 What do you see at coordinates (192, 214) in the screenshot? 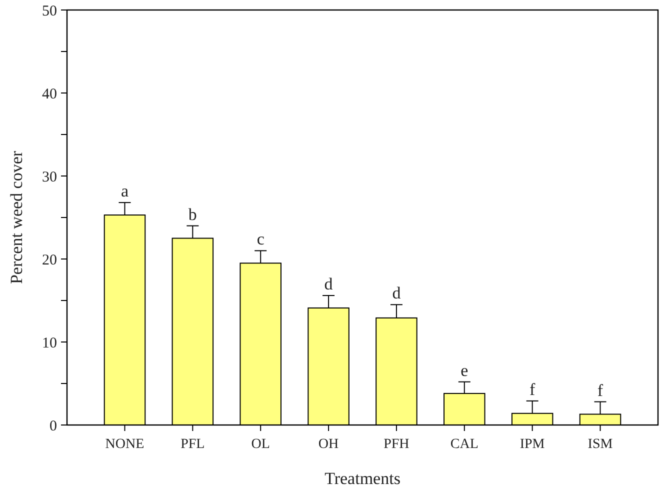
I see `annotation: b` at bounding box center [192, 214].